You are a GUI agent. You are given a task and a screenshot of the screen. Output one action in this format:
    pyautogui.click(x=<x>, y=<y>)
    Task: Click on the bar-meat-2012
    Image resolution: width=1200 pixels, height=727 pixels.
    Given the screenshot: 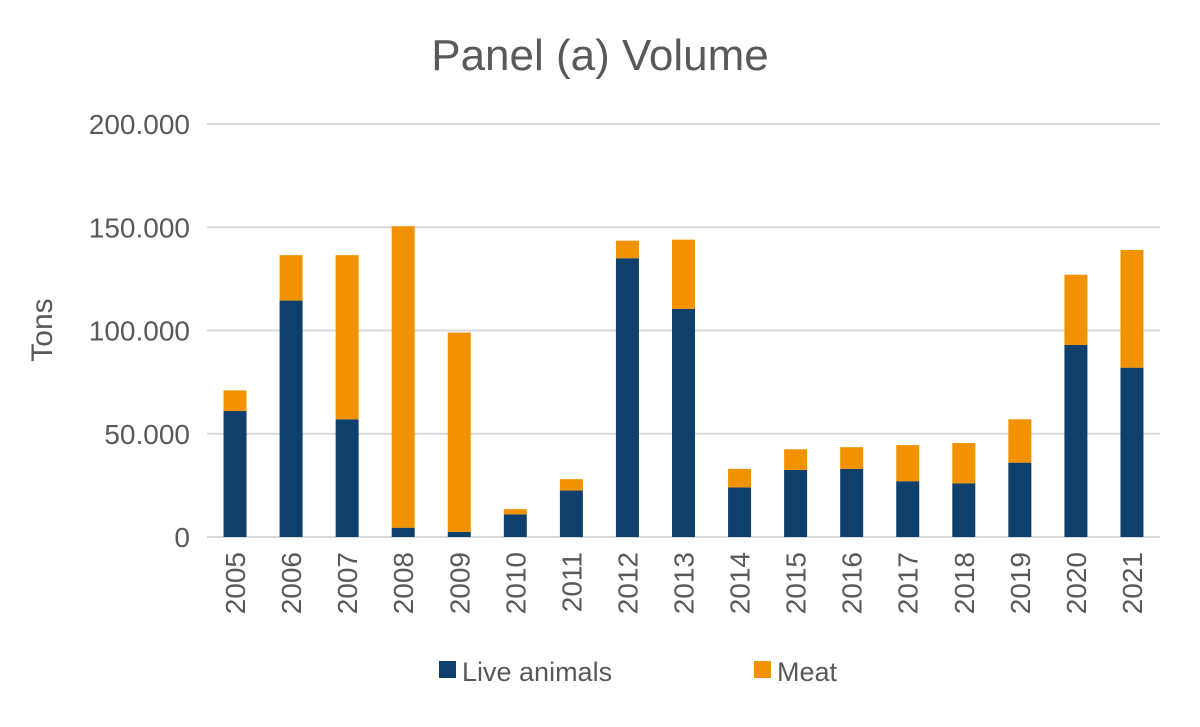 What is the action you would take?
    pyautogui.click(x=627, y=249)
    